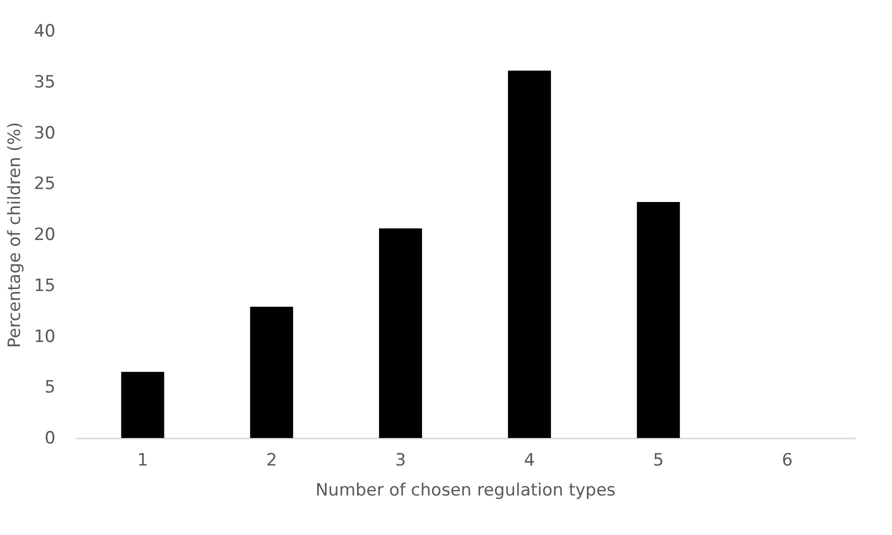 This screenshot has width=892, height=535. I want to click on x-tick-label: 1, so click(142, 460).